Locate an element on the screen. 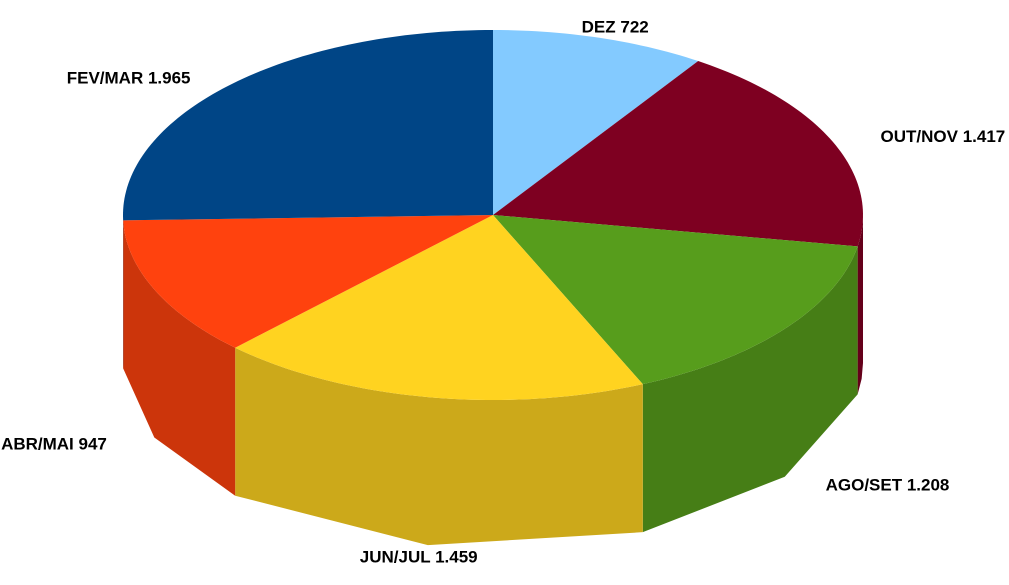 This screenshot has height=585, width=1009. label-category: OUT/NOV is located at coordinates (920, 137).